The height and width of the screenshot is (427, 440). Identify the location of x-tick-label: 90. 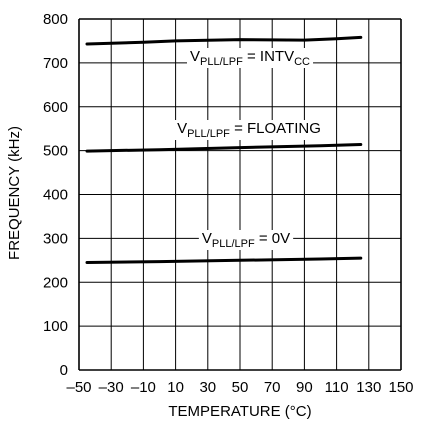
(304, 387).